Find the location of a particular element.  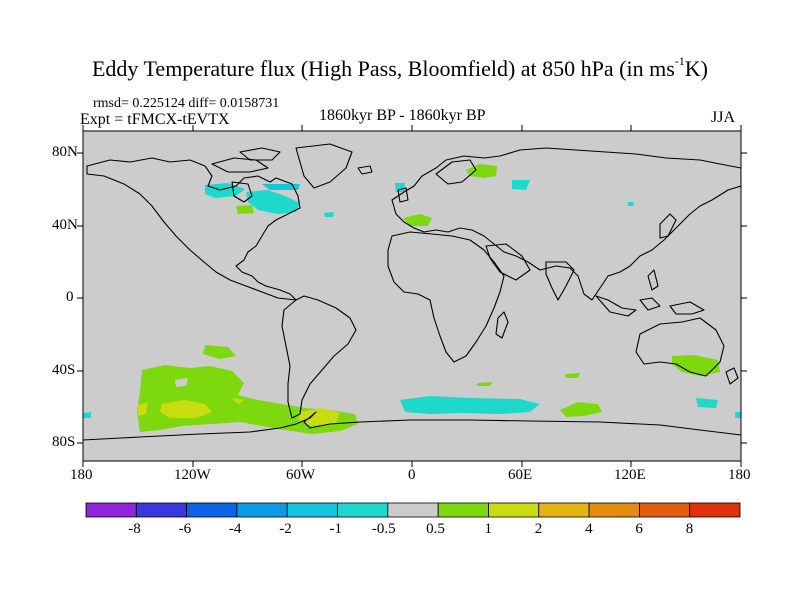

colorbar-label: -6 is located at coordinates (185, 529).